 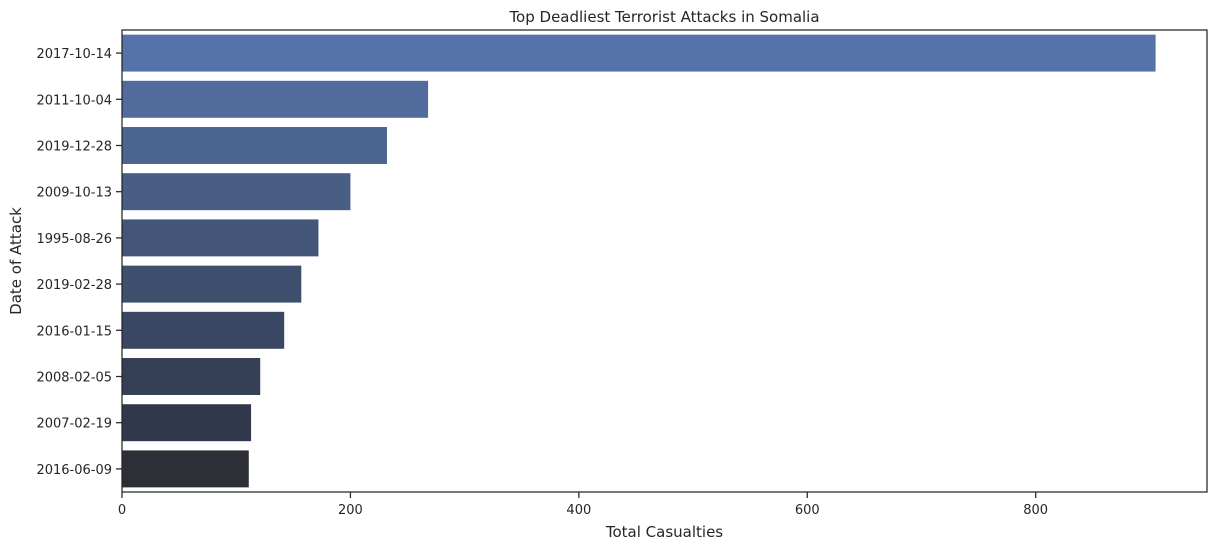 I want to click on y-tick-label: 2019-02-28, so click(x=74, y=285).